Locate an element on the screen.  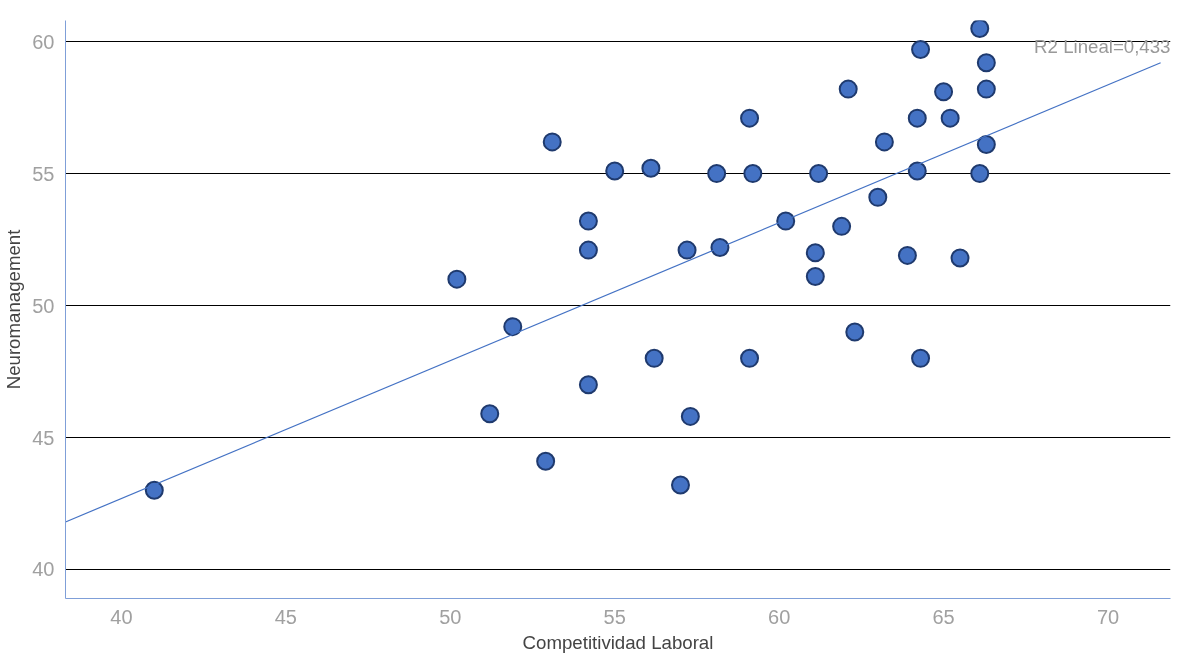
x-tick-label: 70 is located at coordinates (1108, 616).